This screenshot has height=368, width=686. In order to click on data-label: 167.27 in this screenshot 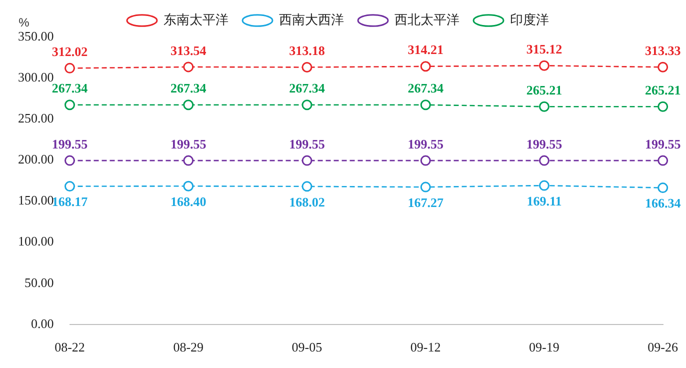, I will do `click(426, 202)`.